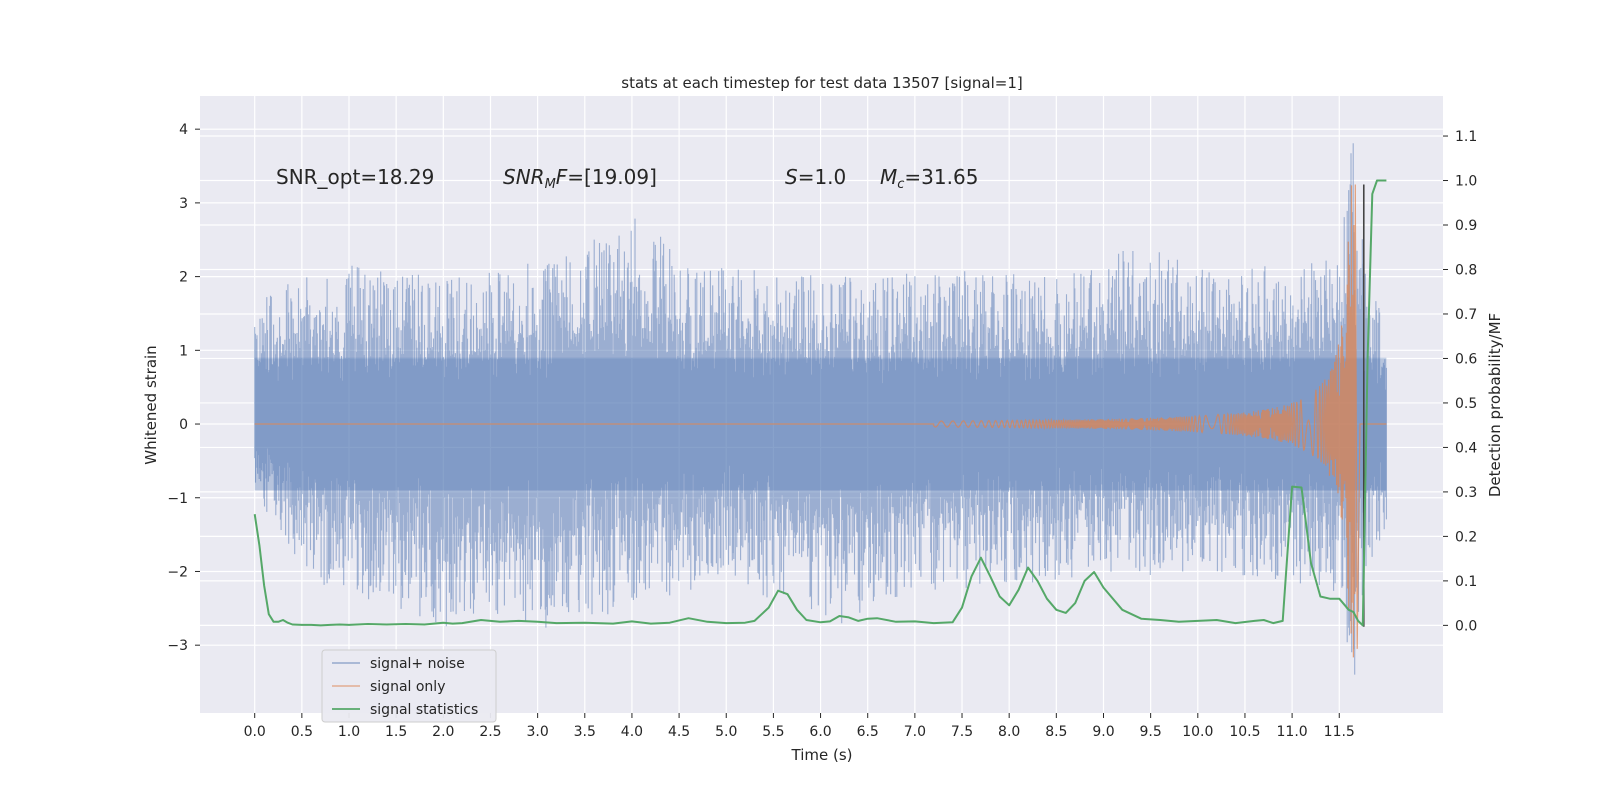  What do you see at coordinates (679, 732) in the screenshot?
I see `x-tick-label: 4.5` at bounding box center [679, 732].